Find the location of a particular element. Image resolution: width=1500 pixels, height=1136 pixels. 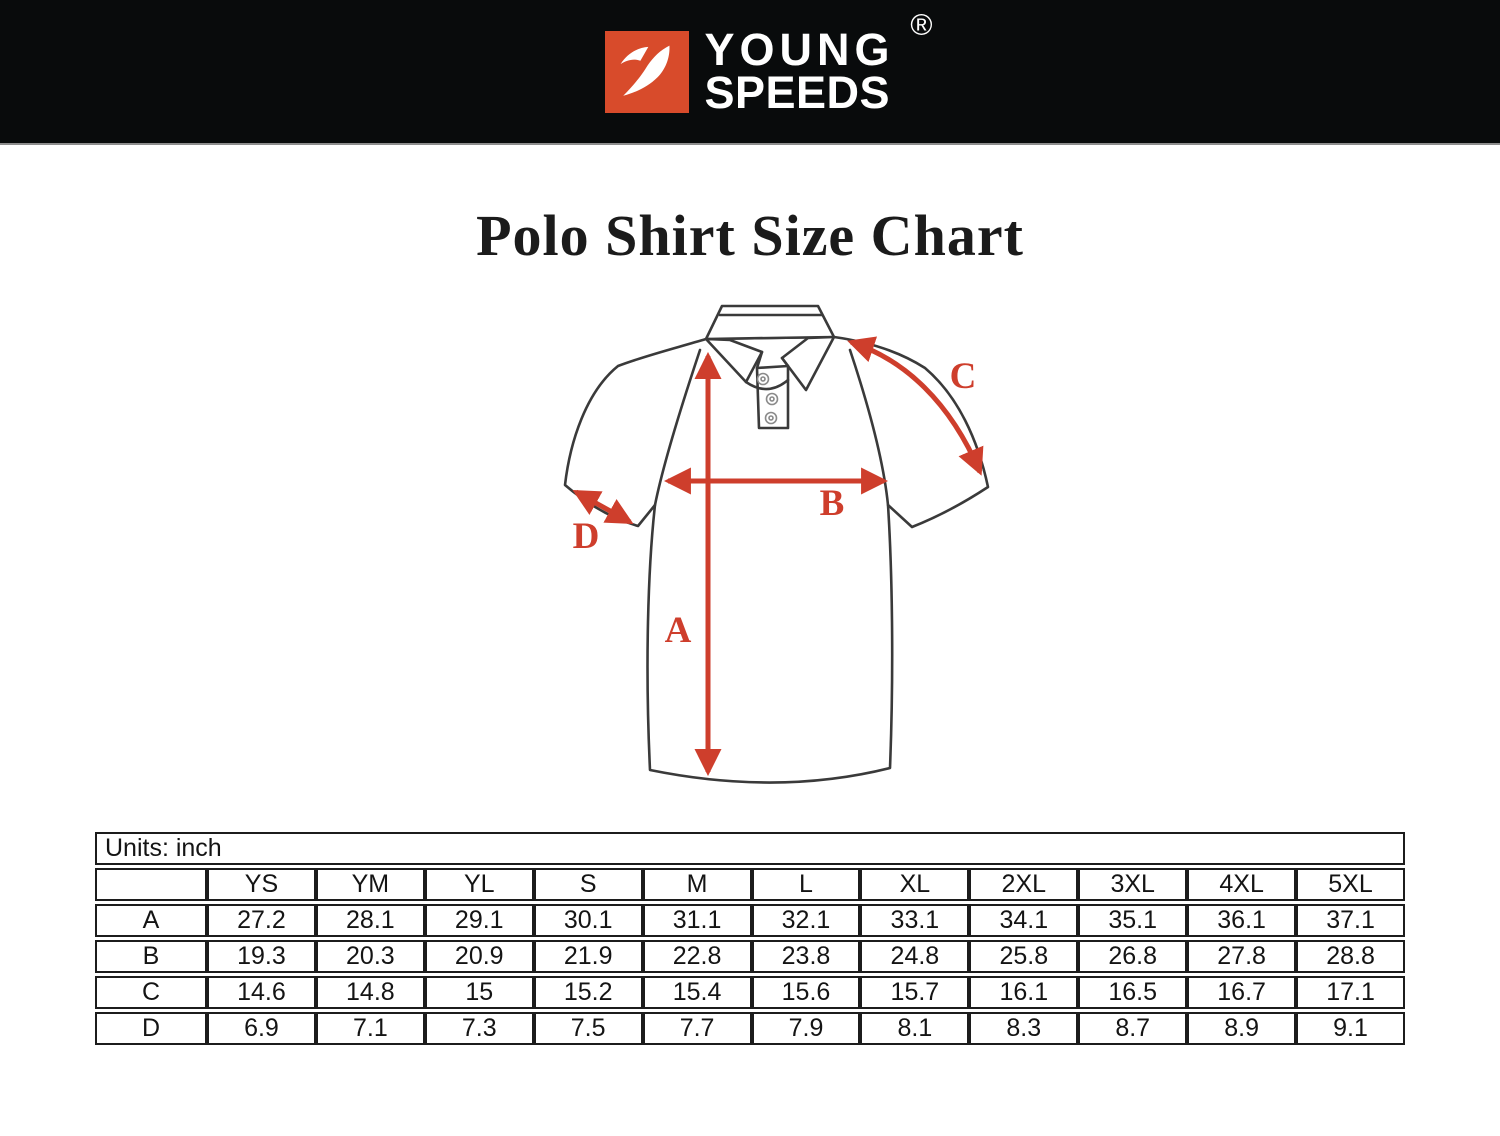

size-header: YM is located at coordinates (370, 884).